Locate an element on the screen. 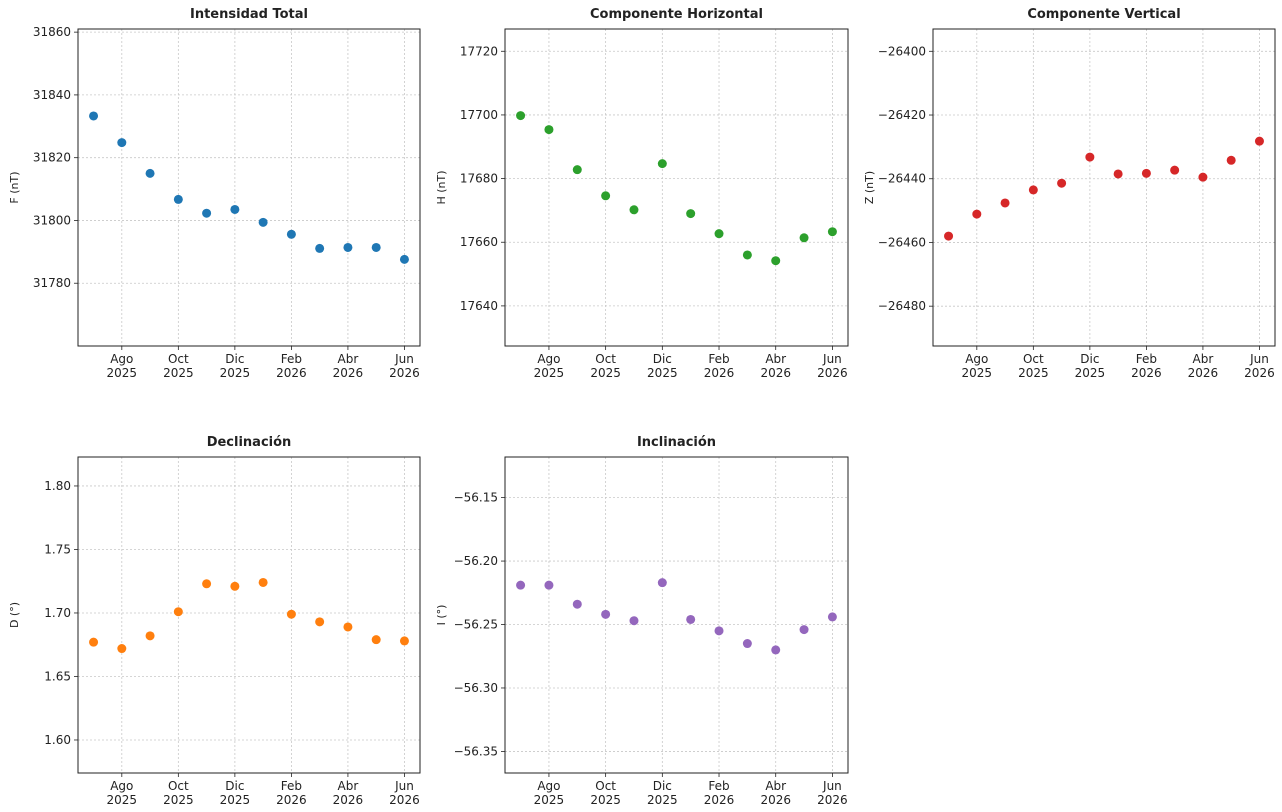 The width and height of the screenshot is (1282, 812). y-tick-label: −26420 is located at coordinates (902, 115).